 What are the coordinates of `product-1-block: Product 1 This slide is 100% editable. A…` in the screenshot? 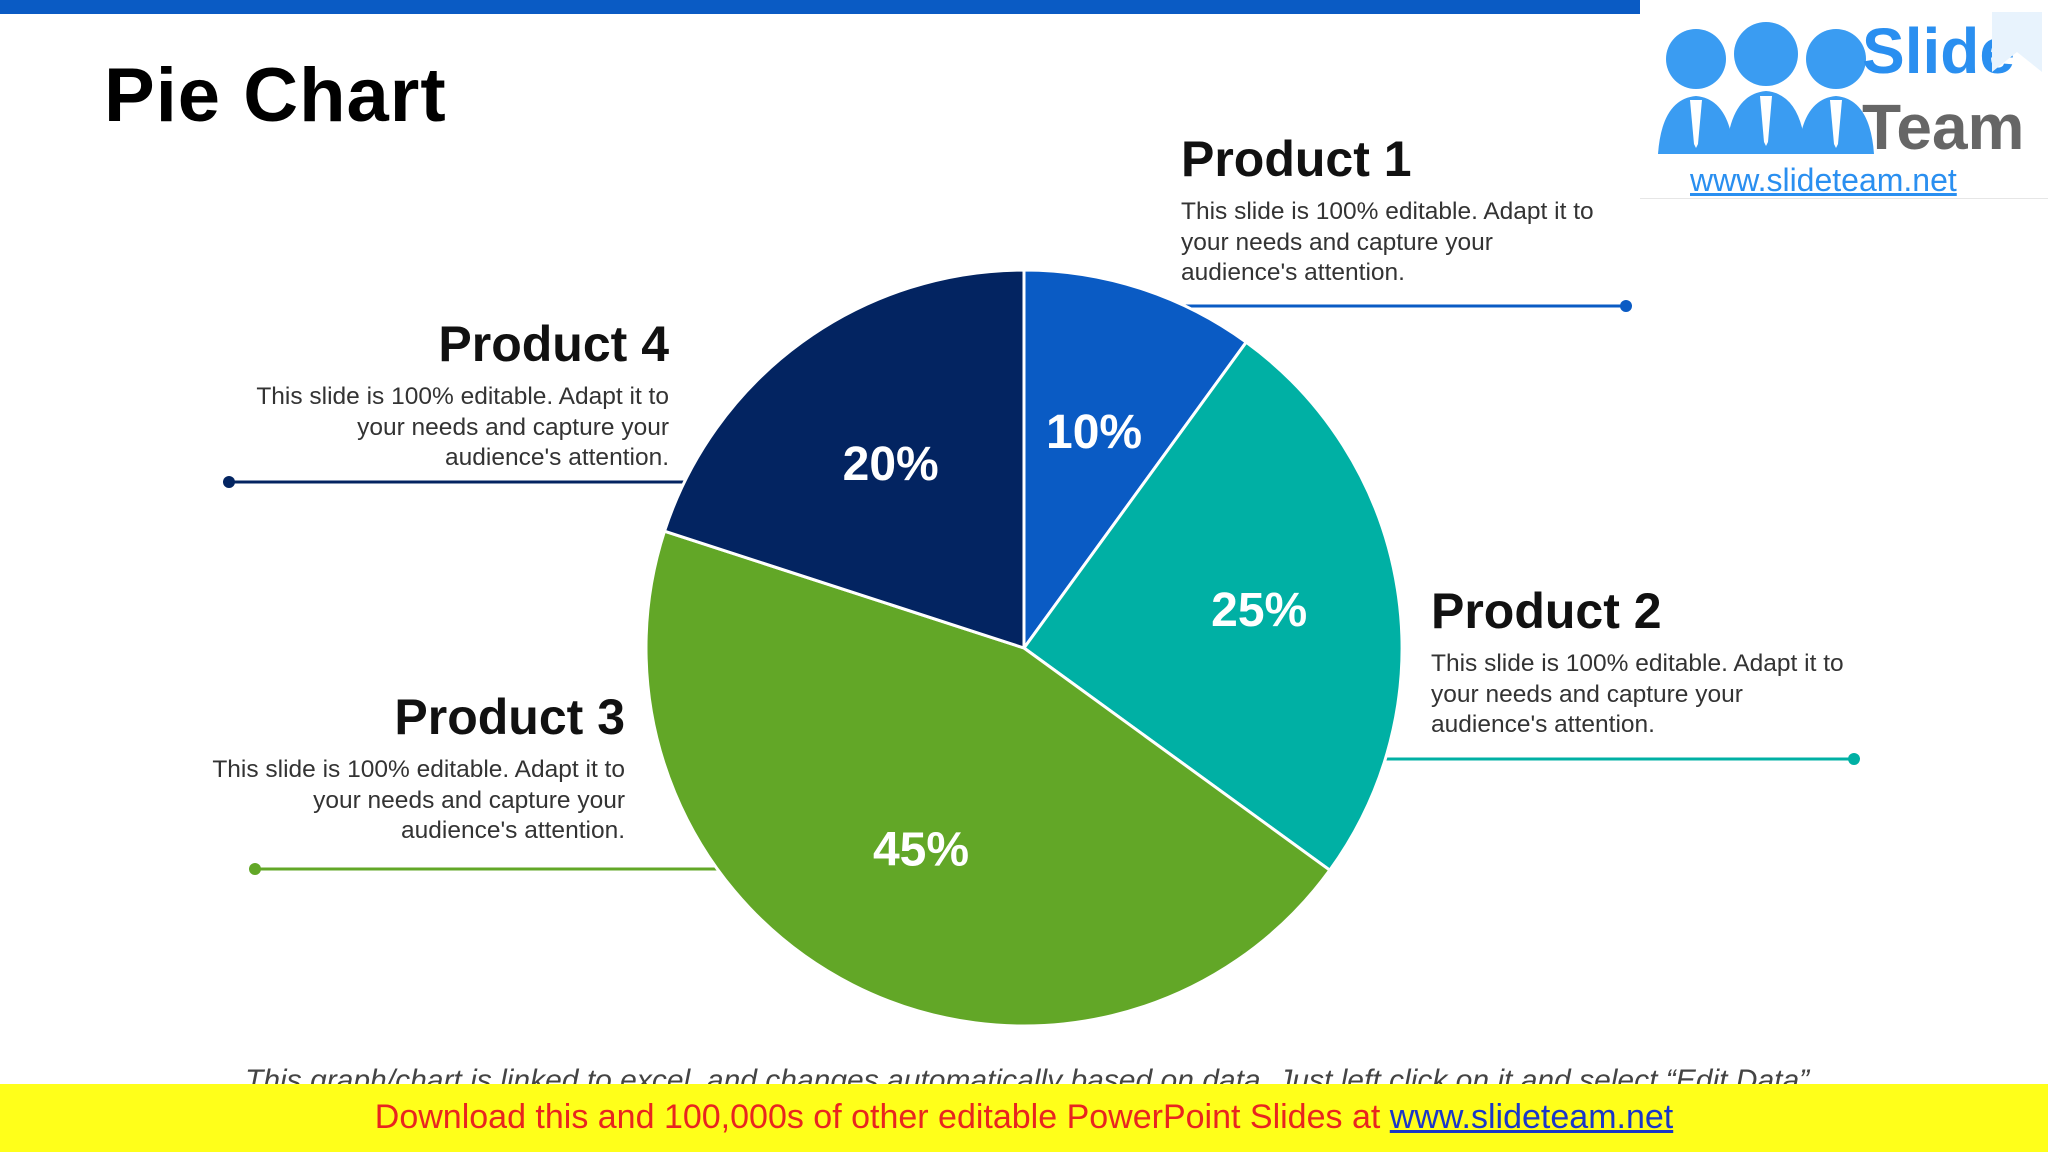 It's located at (1391, 210).